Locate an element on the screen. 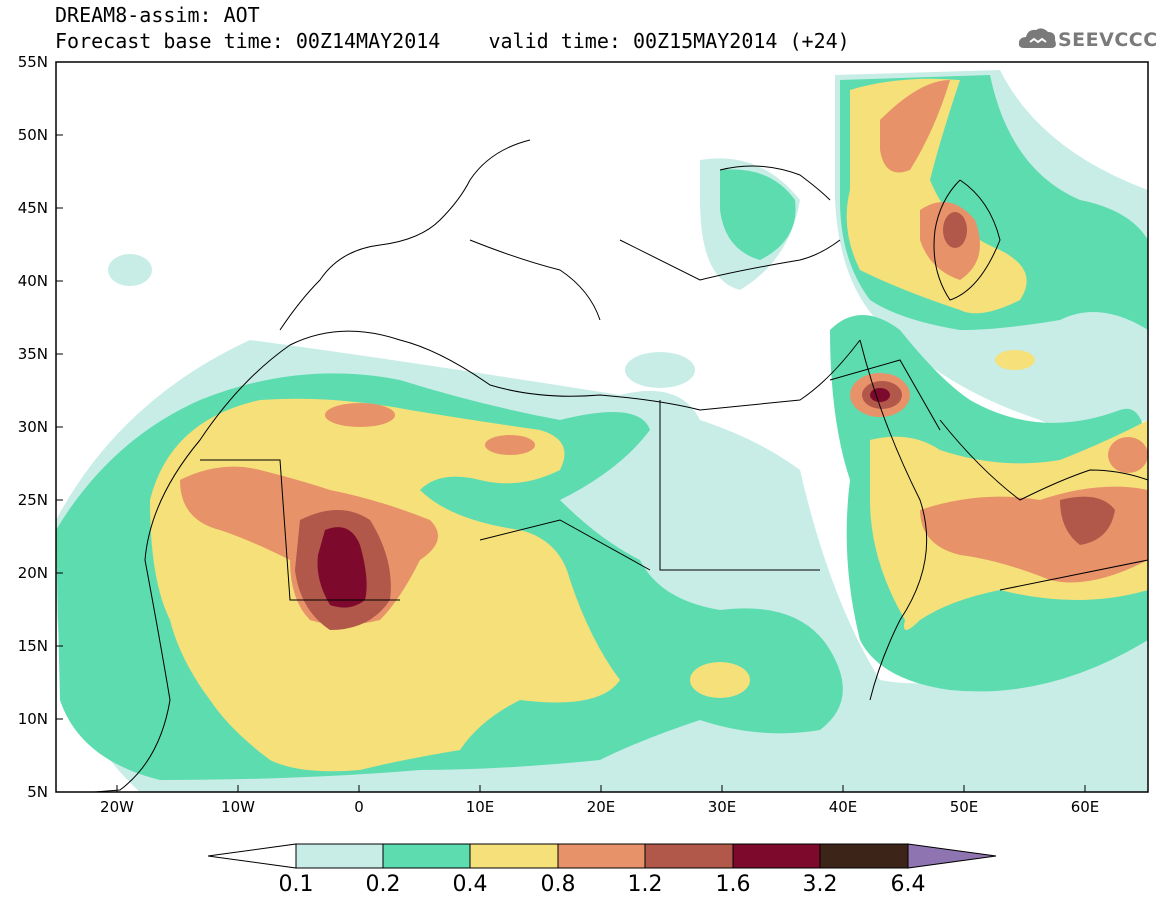 The image size is (1165, 905). colorbar-label: 0.4 is located at coordinates (470, 884).